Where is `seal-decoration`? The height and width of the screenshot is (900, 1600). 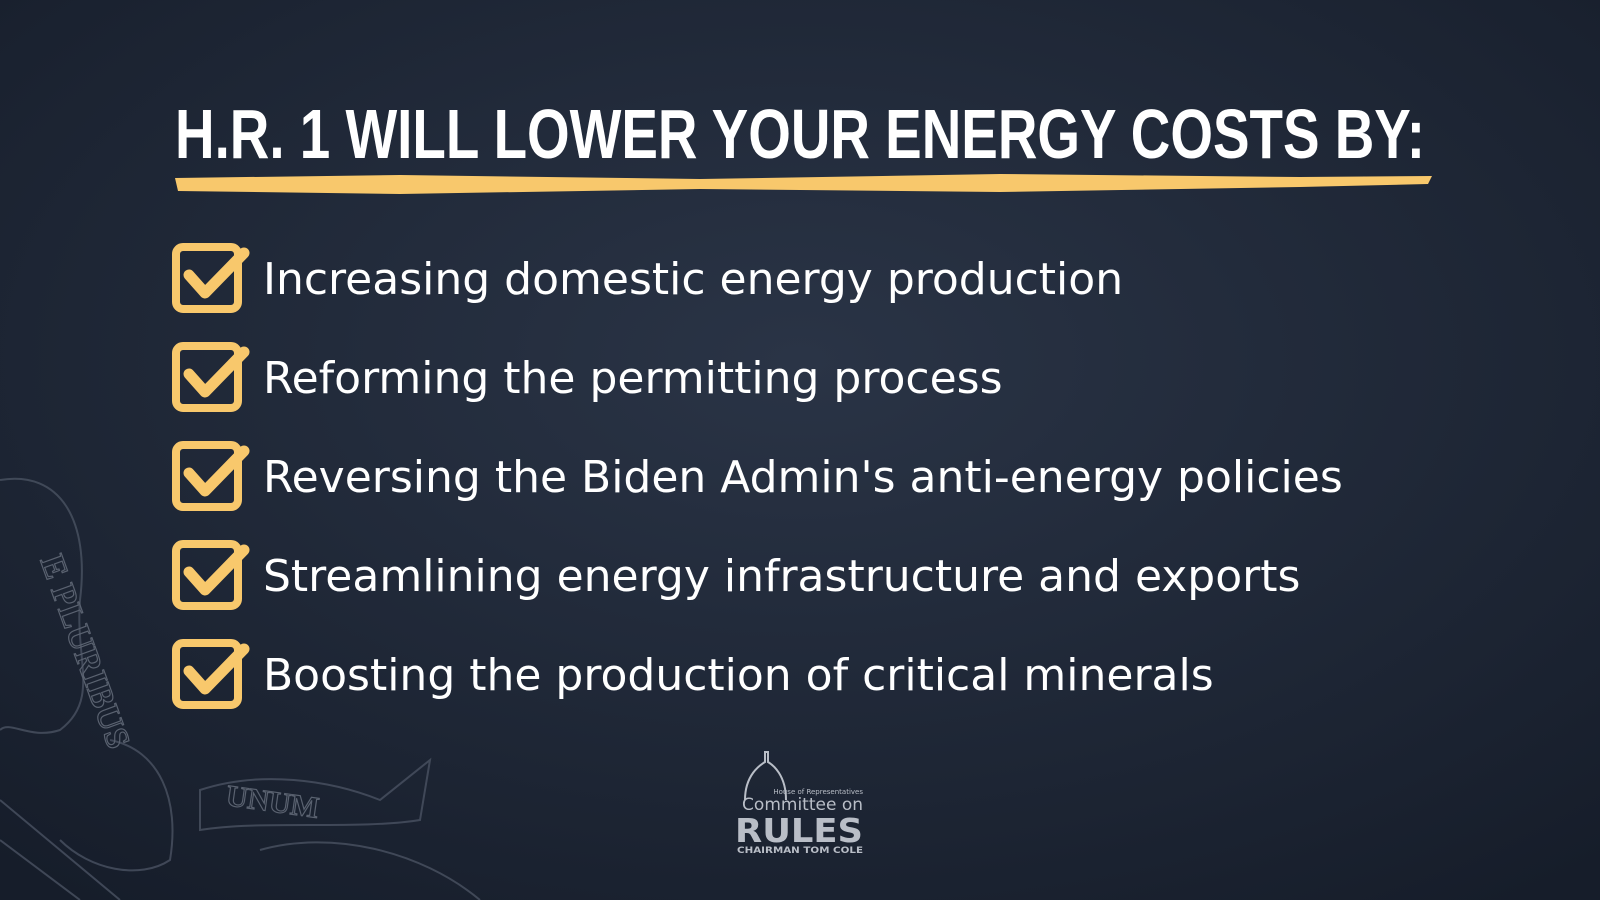
seal-decoration is located at coordinates (240, 688).